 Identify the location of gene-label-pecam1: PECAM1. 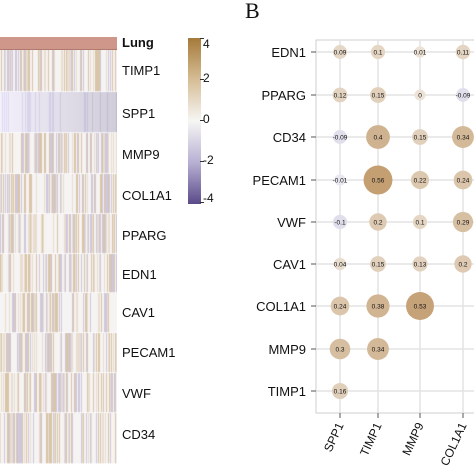
(149, 352).